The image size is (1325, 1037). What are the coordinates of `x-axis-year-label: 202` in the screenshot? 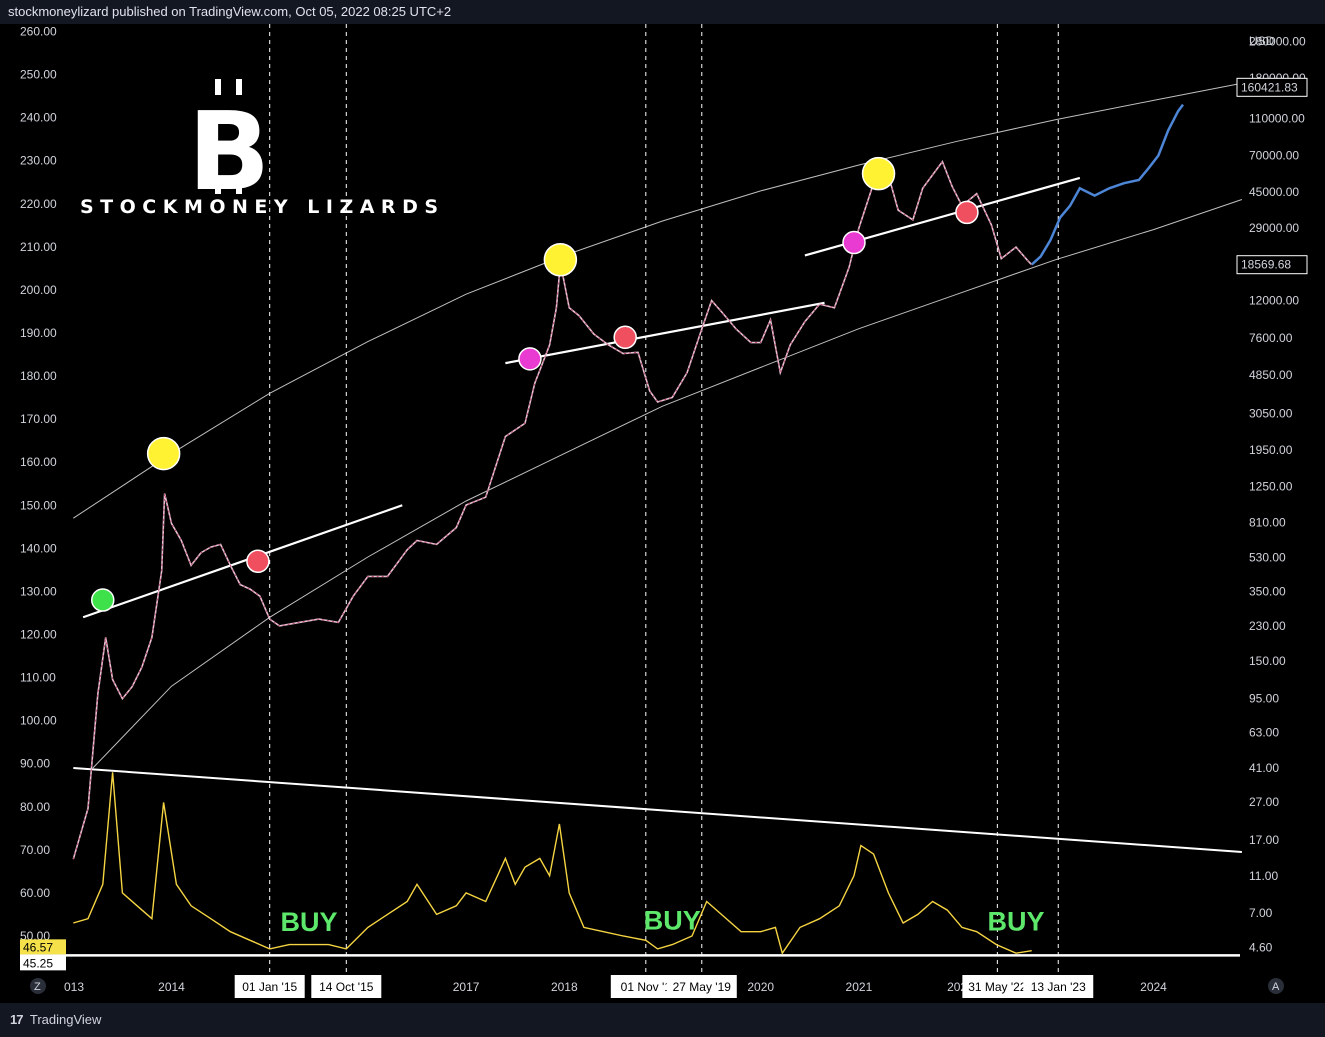 It's located at (957, 987).